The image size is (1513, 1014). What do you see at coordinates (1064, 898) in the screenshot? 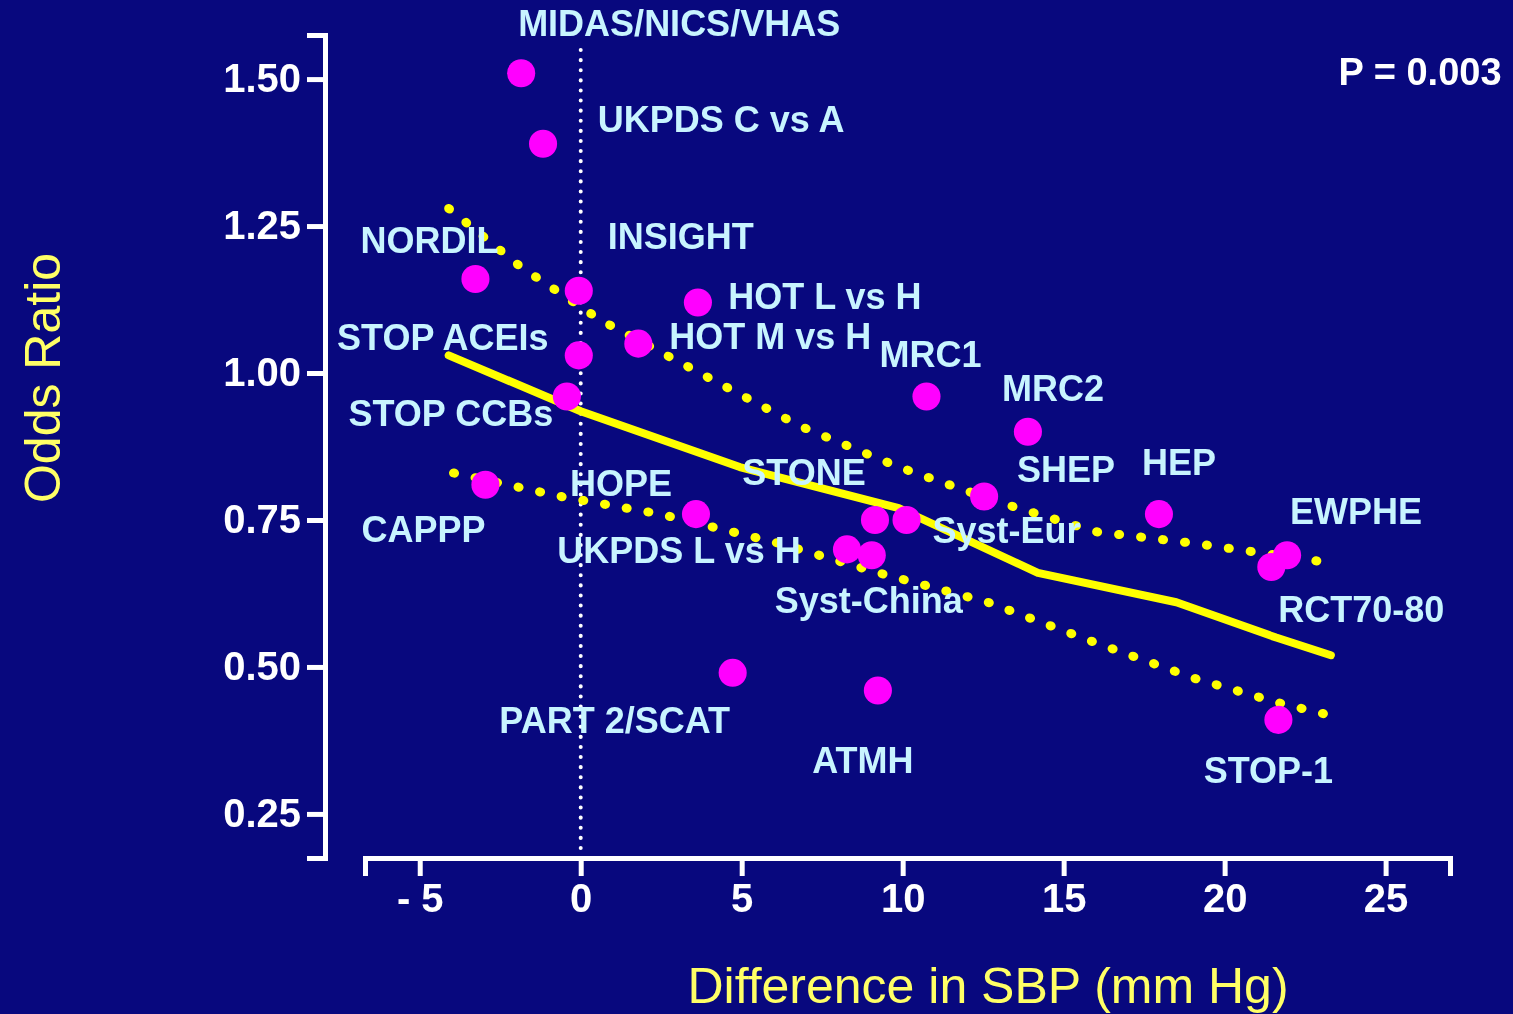
I see `x-tick-label: 15` at bounding box center [1064, 898].